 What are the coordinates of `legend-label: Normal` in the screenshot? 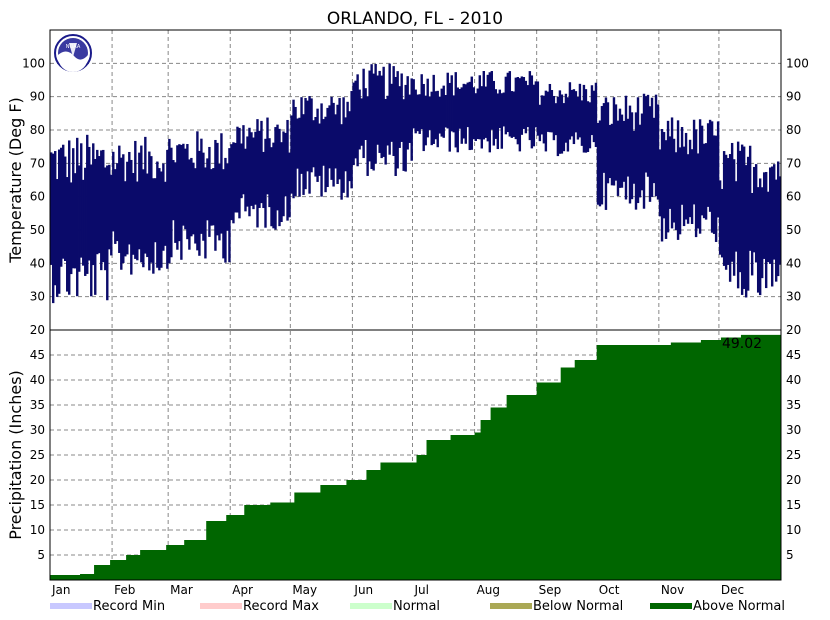 It's located at (416, 606).